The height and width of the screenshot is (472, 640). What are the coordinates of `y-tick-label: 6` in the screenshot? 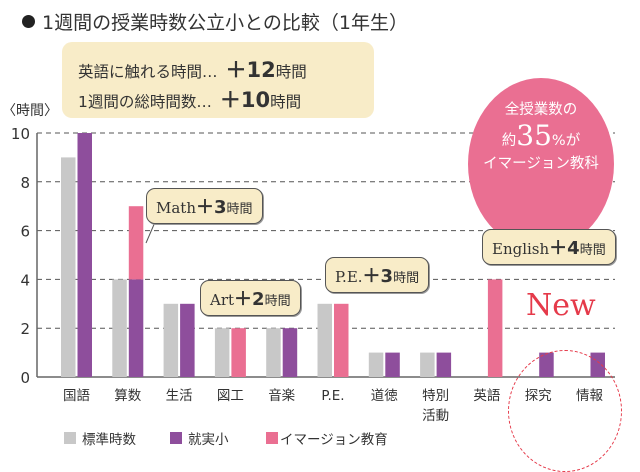 It's located at (25, 232).